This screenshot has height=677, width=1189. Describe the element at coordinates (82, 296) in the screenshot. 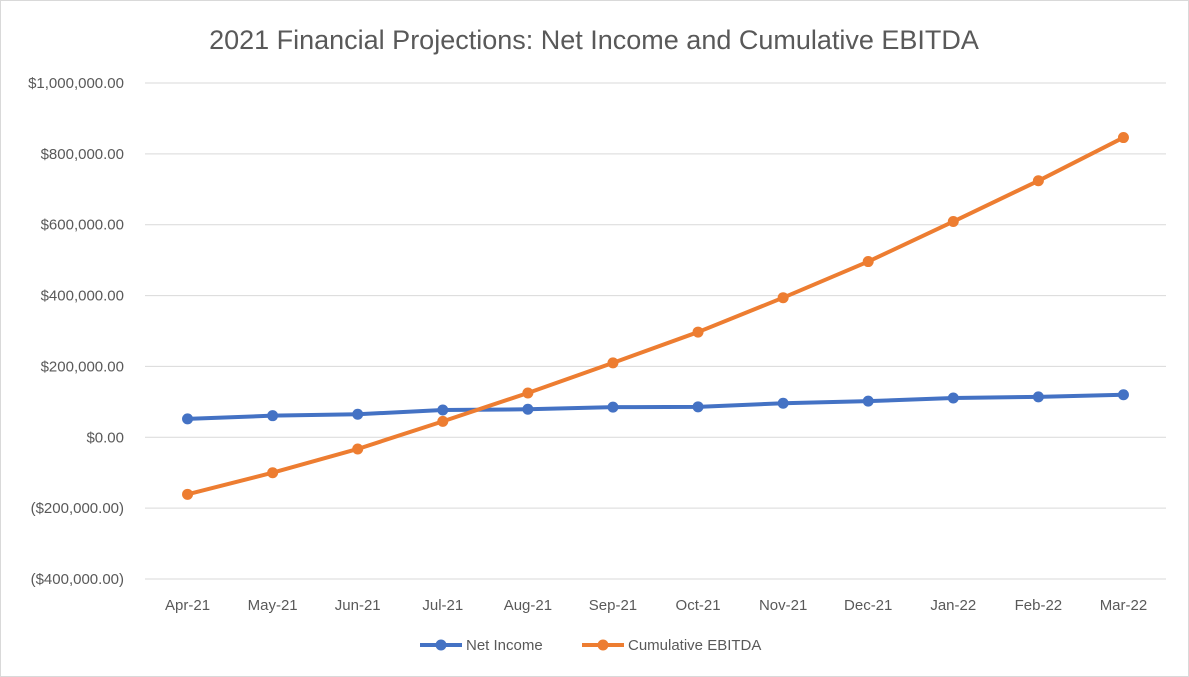

I see `y-tick-label: $400,000.00` at that location.